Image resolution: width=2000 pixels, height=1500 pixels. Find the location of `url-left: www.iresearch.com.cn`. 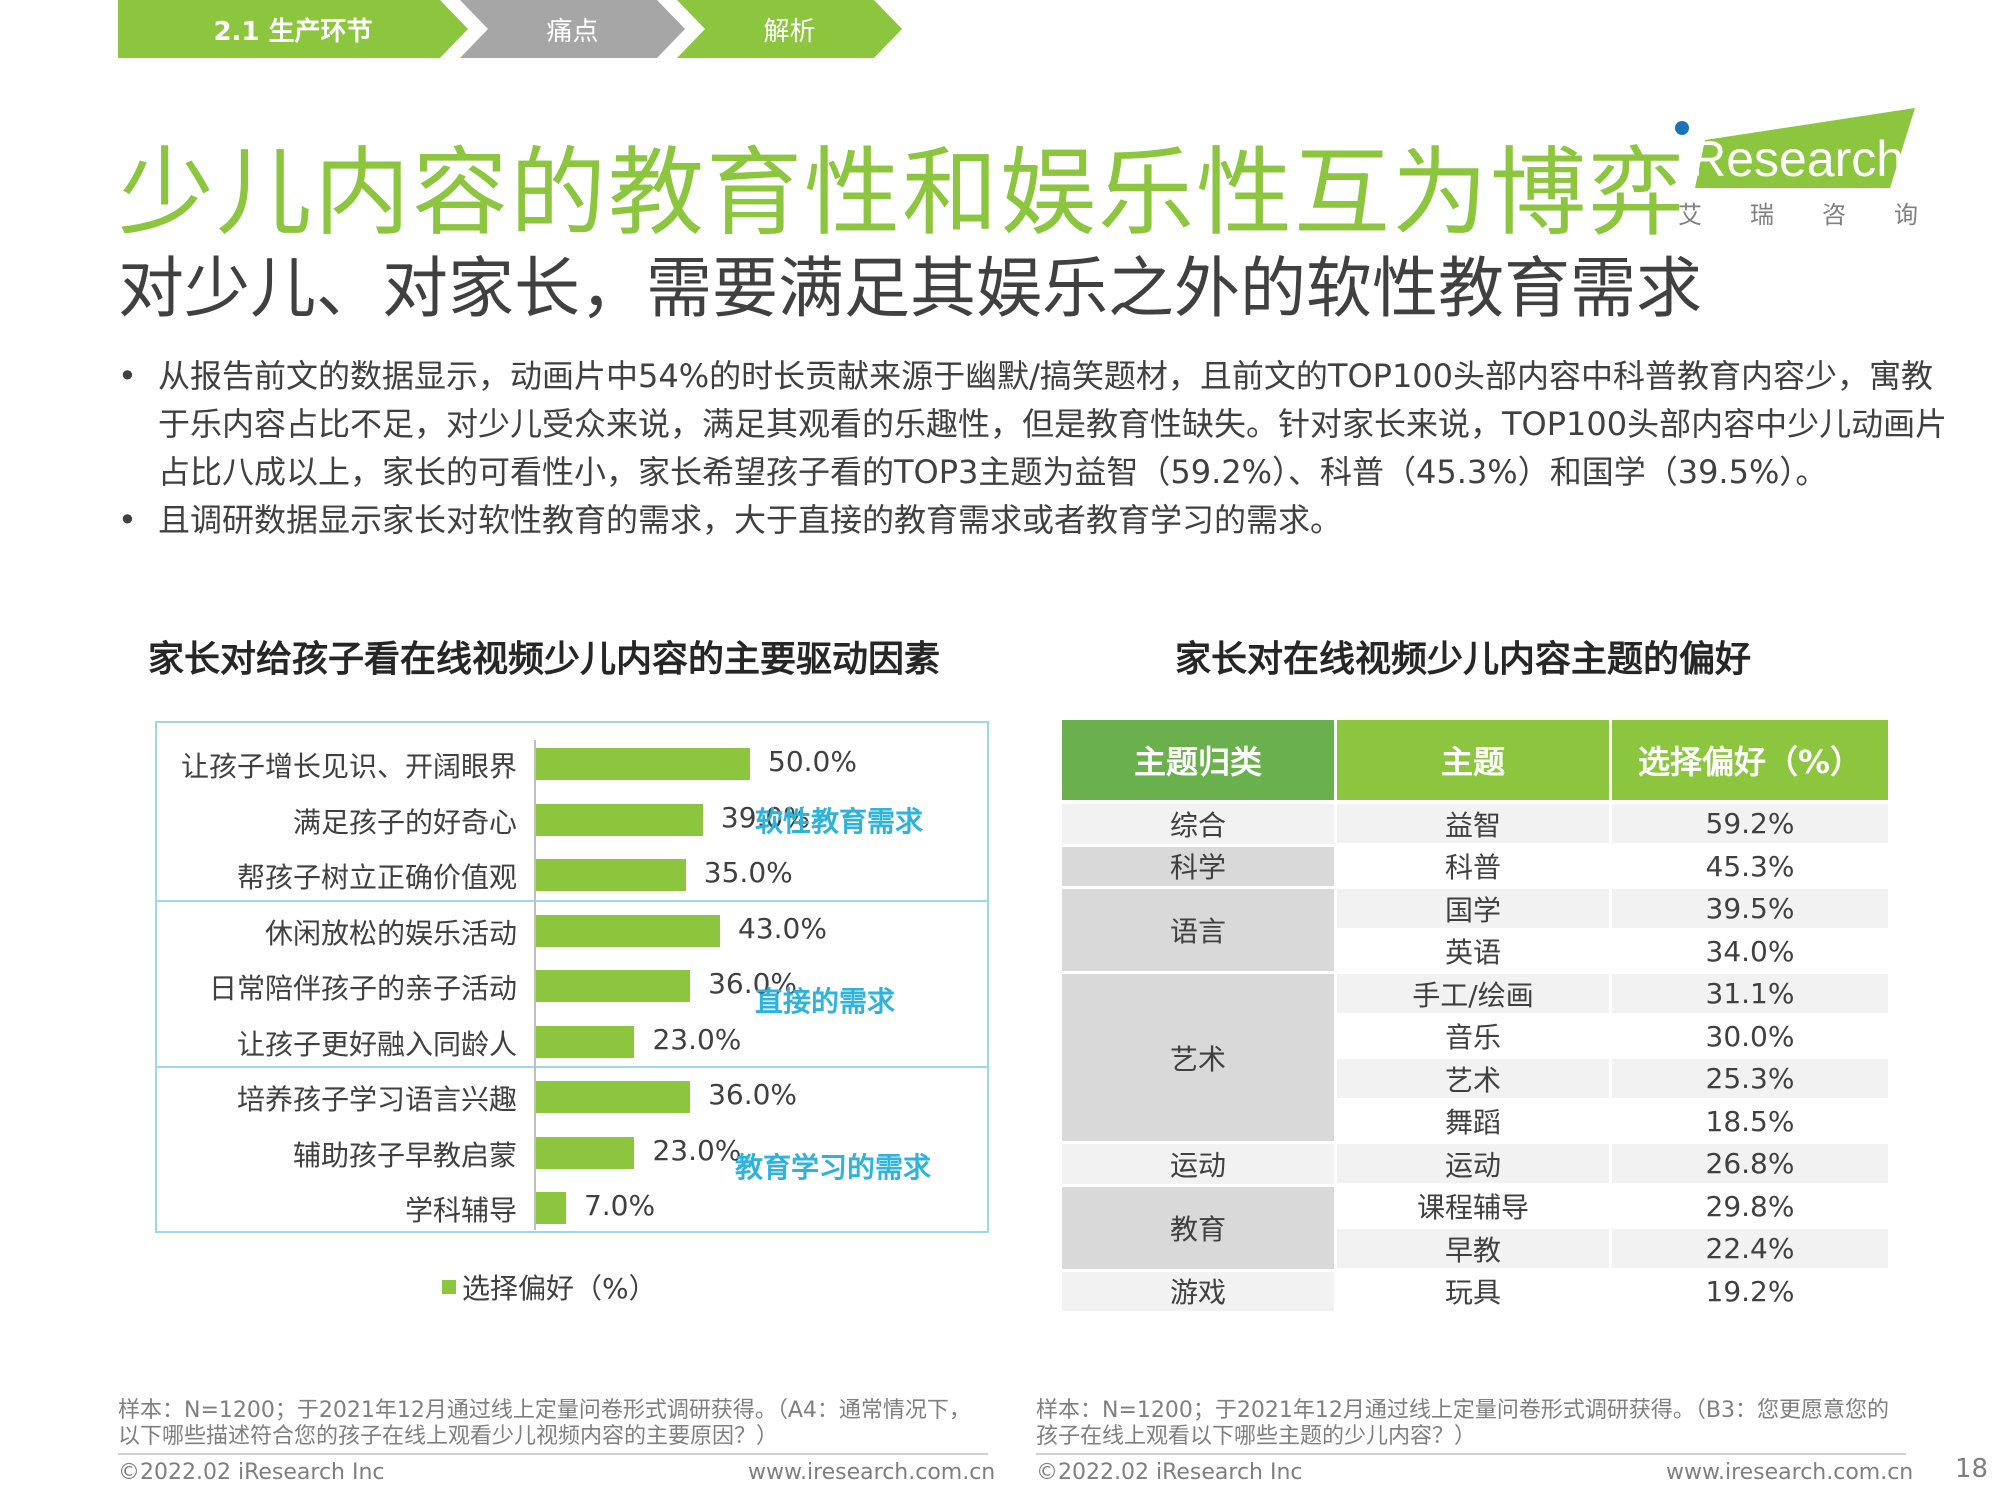

url-left: www.iresearch.com.cn is located at coordinates (872, 1472).